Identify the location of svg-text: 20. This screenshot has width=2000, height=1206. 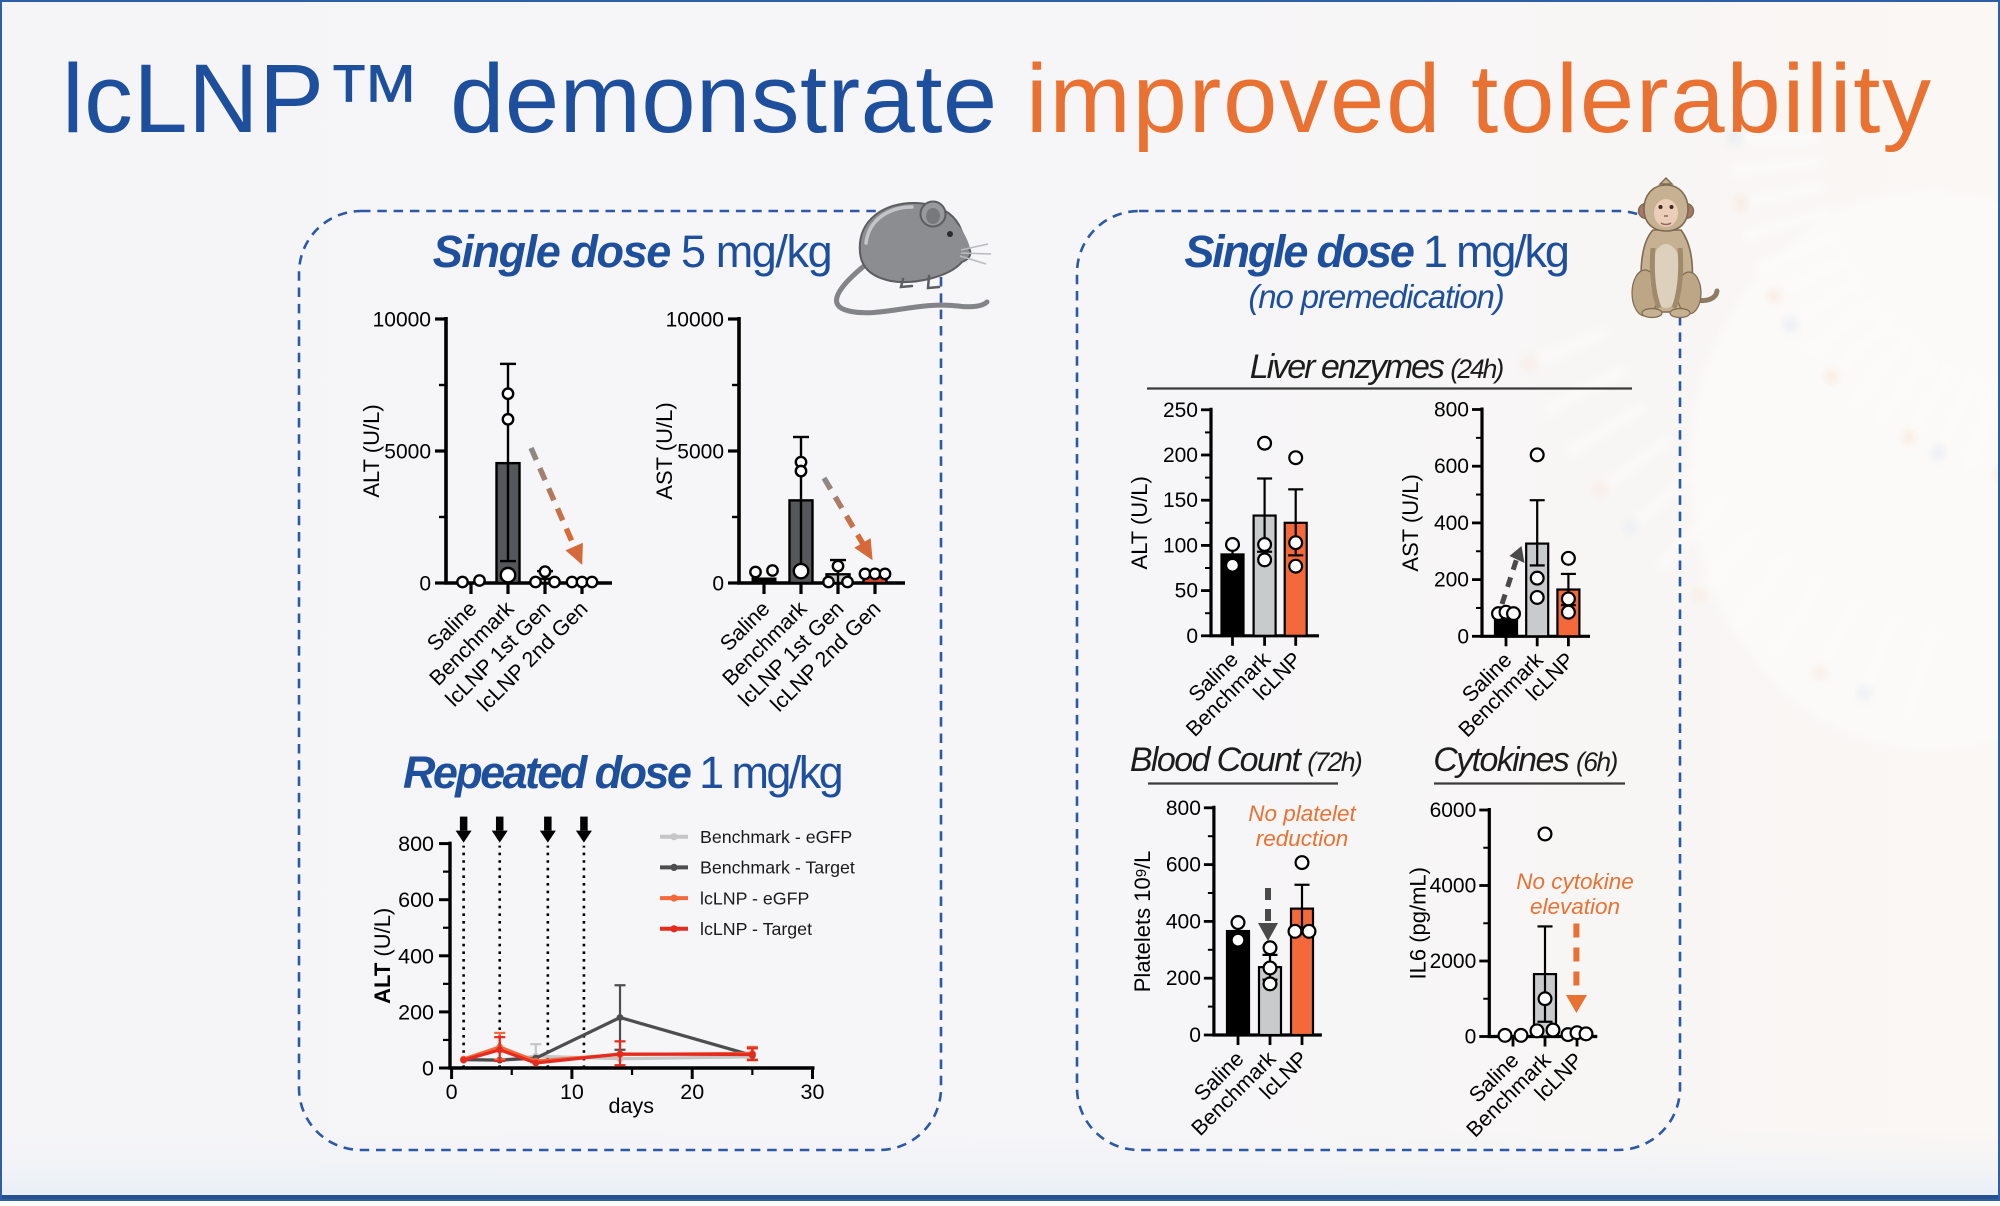
(692, 1092).